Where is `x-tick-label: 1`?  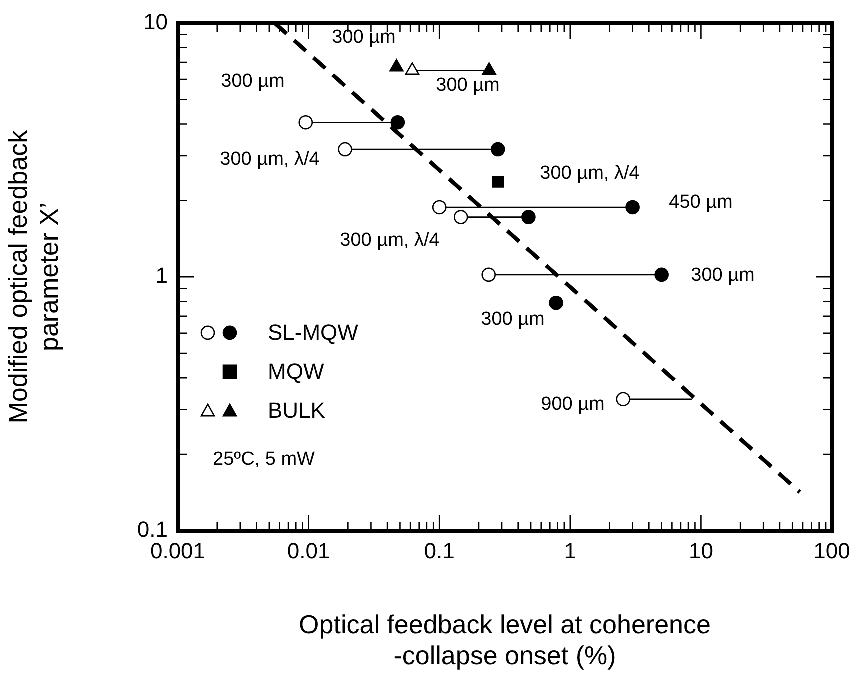 x-tick-label: 1 is located at coordinates (570, 551).